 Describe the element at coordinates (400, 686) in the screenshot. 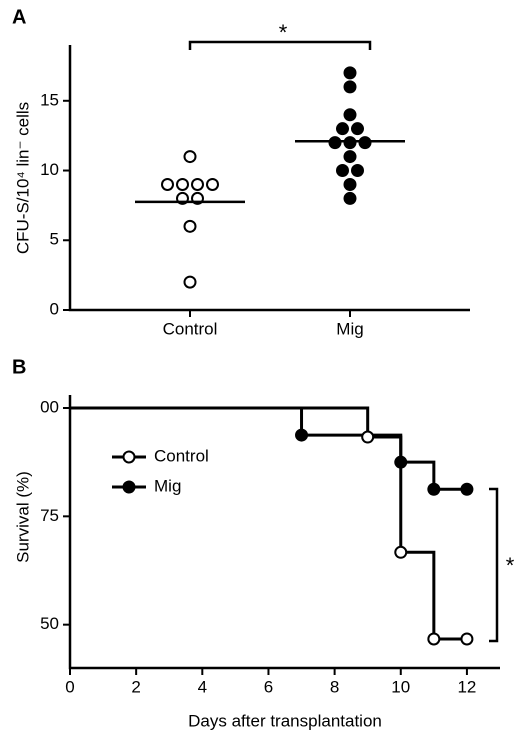

I see `x-tick-label: 10` at that location.